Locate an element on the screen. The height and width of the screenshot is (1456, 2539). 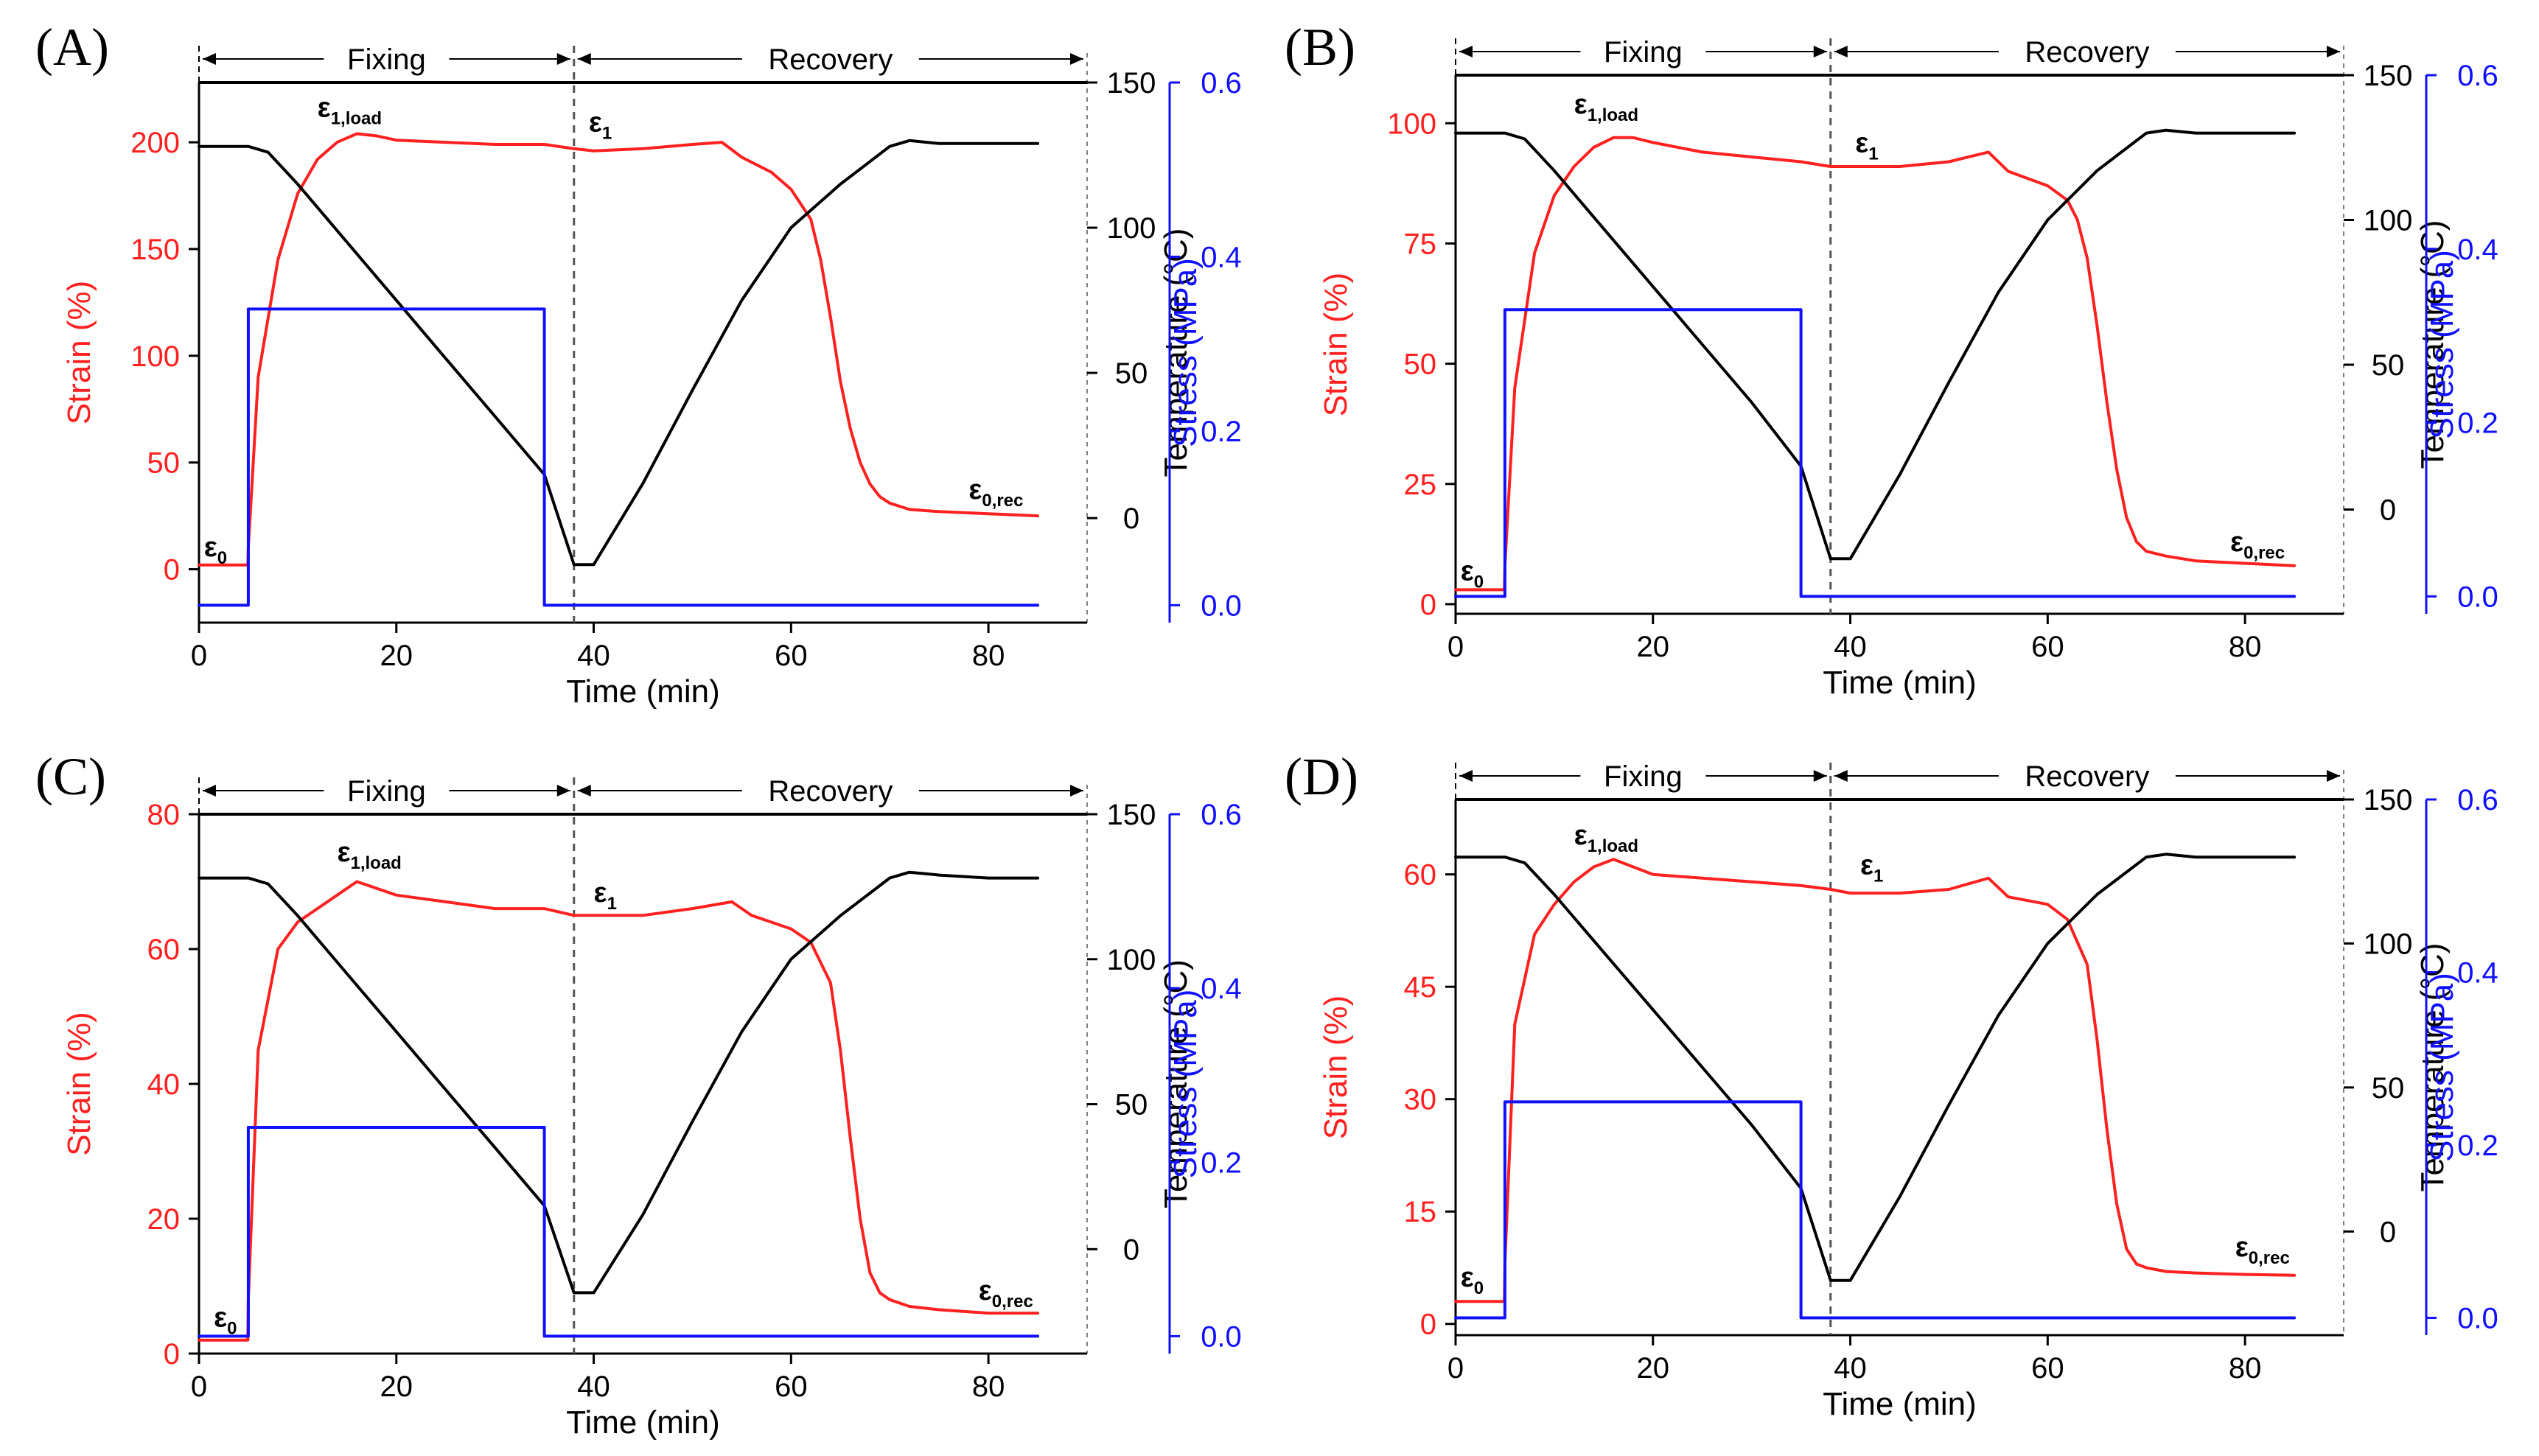
fixing-phase-label: Fixing is located at coordinates (1643, 776).